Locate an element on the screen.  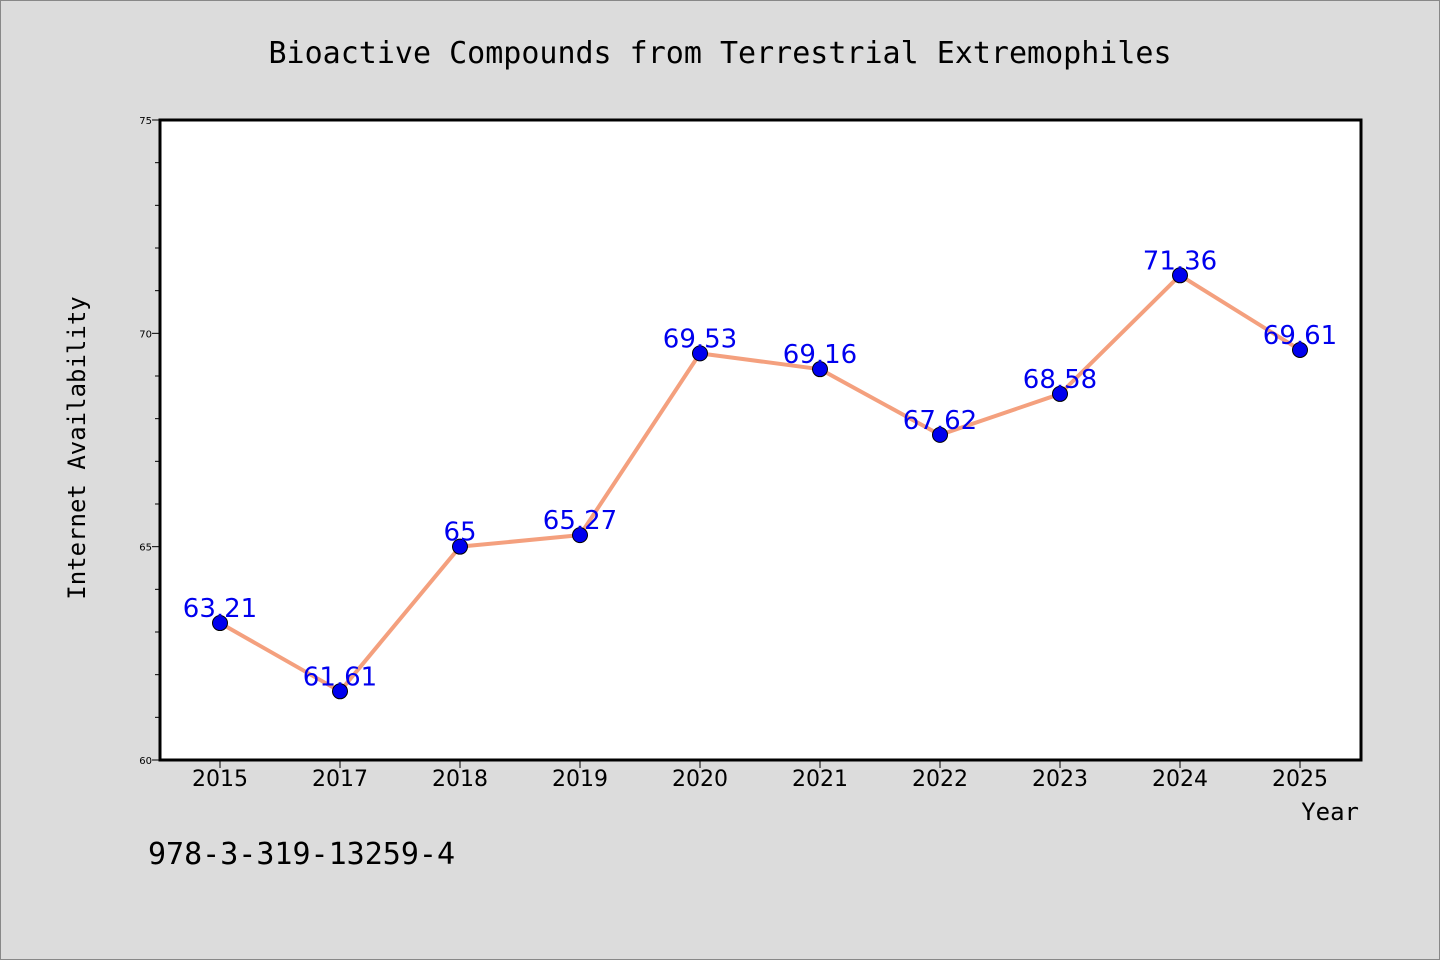
x-tick-label: 2025 is located at coordinates (1300, 779).